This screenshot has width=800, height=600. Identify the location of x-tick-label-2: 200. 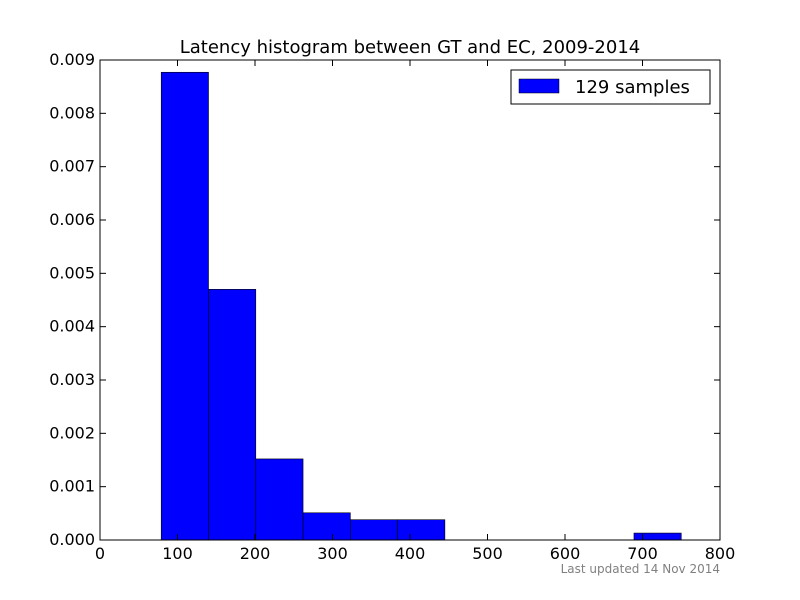
(255, 553).